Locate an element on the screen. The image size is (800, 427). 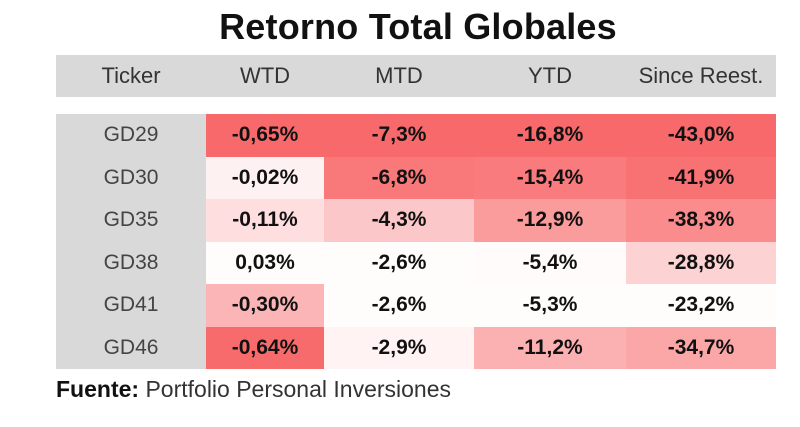
table-header: Ticker WTD MTD YTD Since Reest. is located at coordinates (416, 76).